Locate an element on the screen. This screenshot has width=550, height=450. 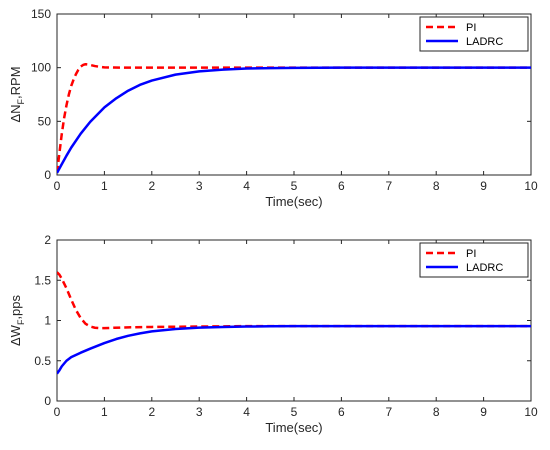
chart-1-x-tick-label: 9 is located at coordinates (483, 186).